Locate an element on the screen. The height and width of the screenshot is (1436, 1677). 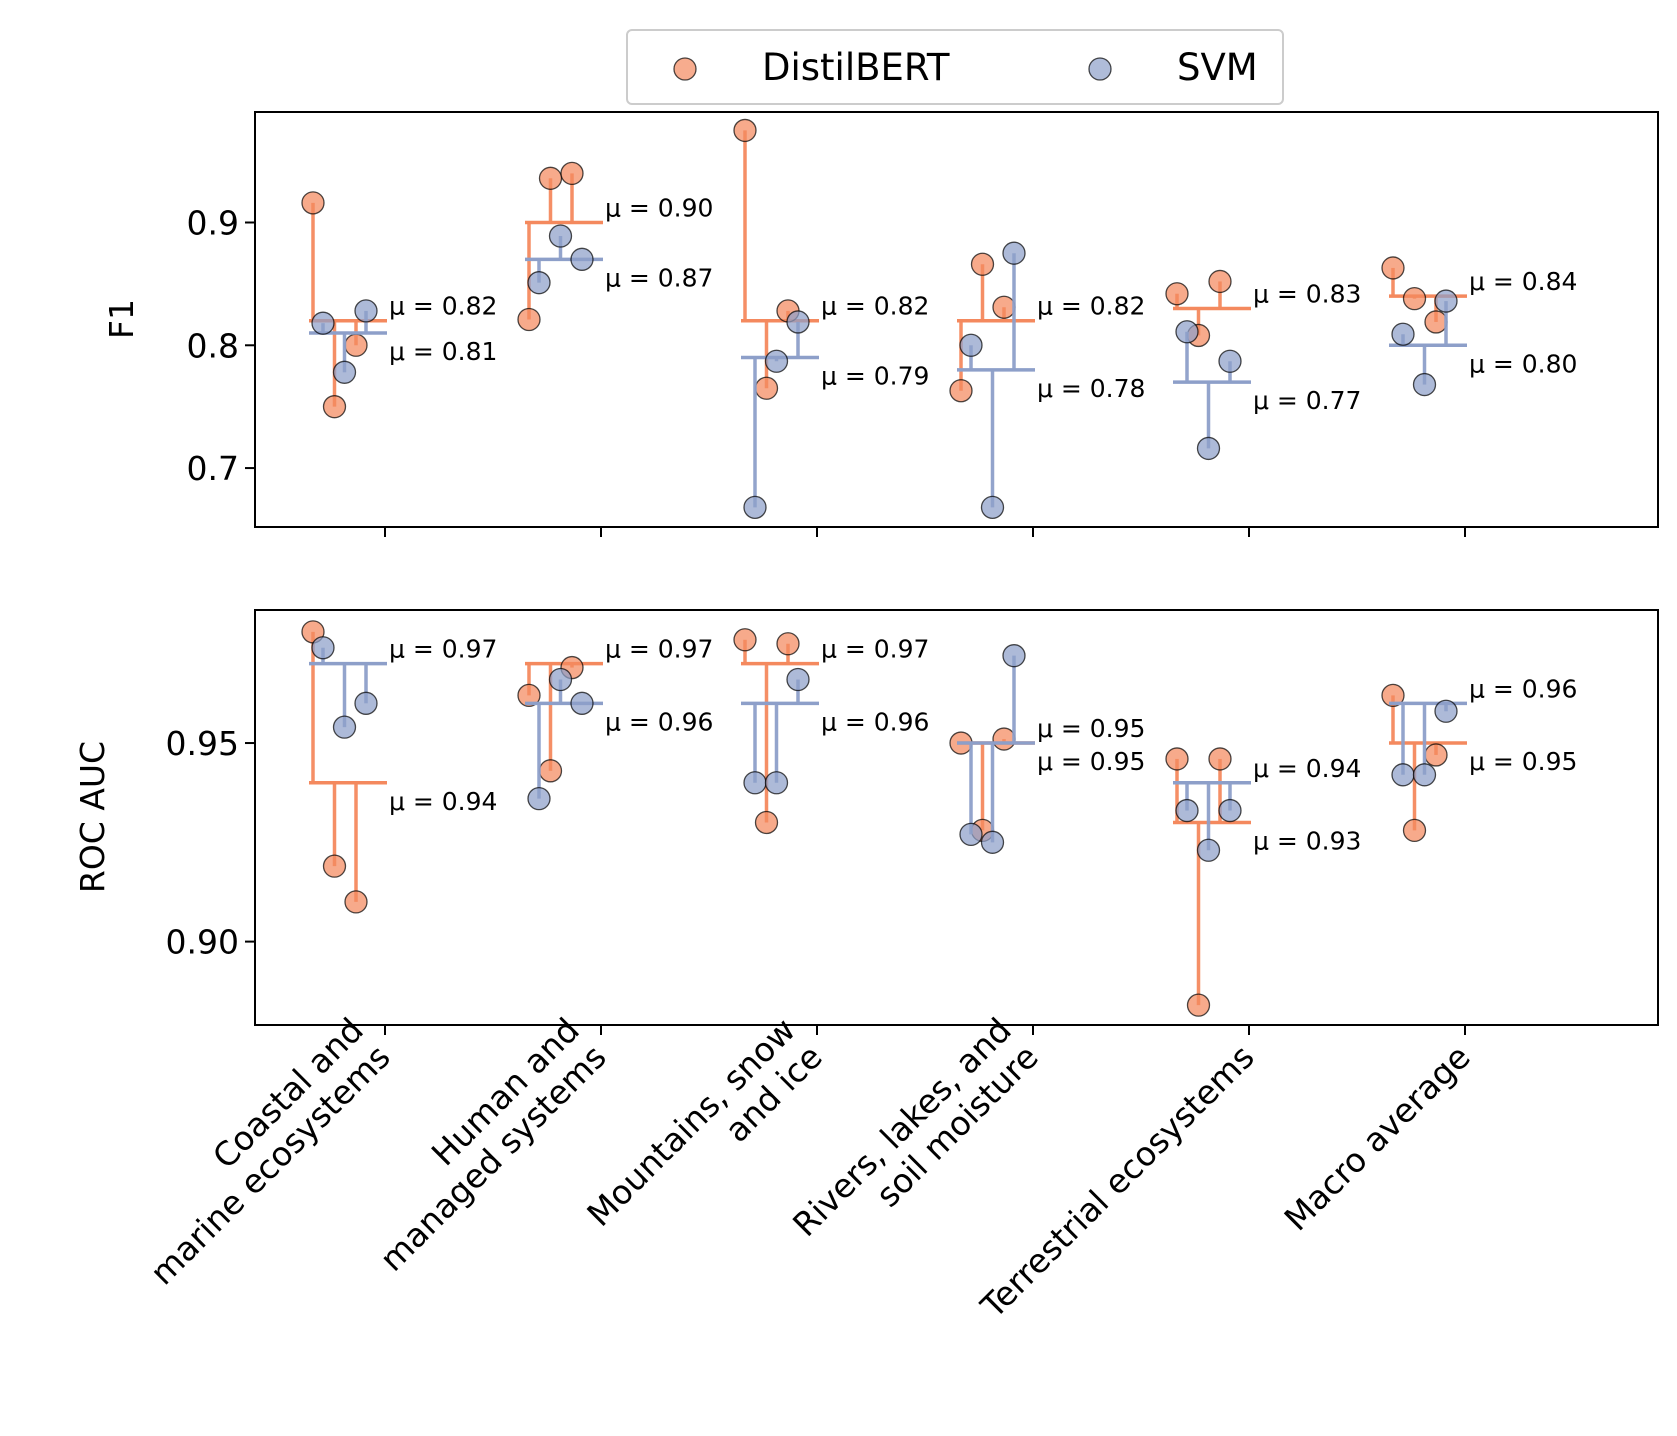
mean-label-roc-auc-distilbert-5: μ = 0.95 is located at coordinates (1523, 761).